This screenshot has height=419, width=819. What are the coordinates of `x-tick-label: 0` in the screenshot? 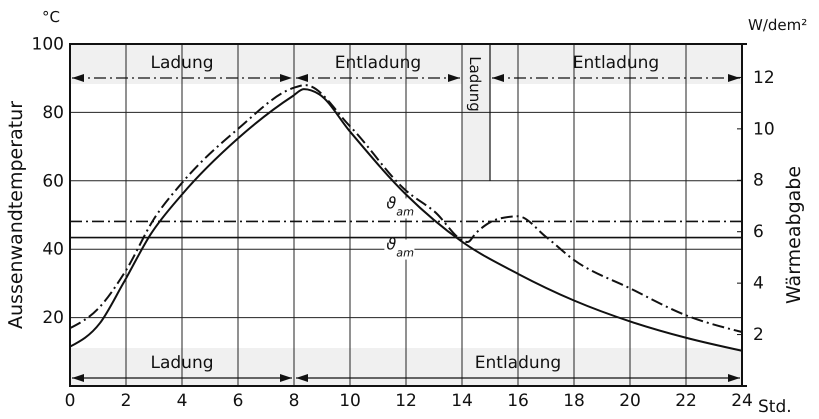 It's located at (70, 401).